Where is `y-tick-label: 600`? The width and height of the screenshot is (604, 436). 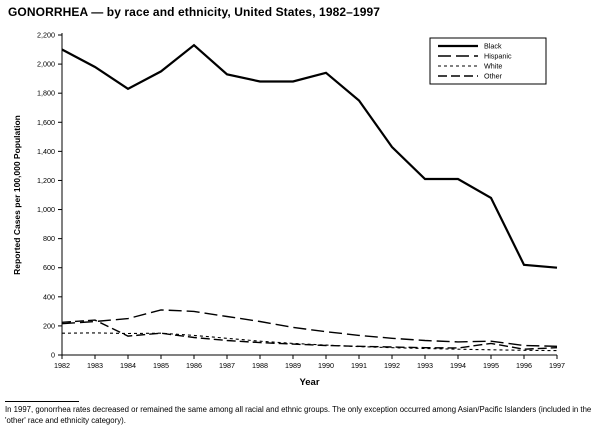 y-tick-label: 600 is located at coordinates (49, 267).